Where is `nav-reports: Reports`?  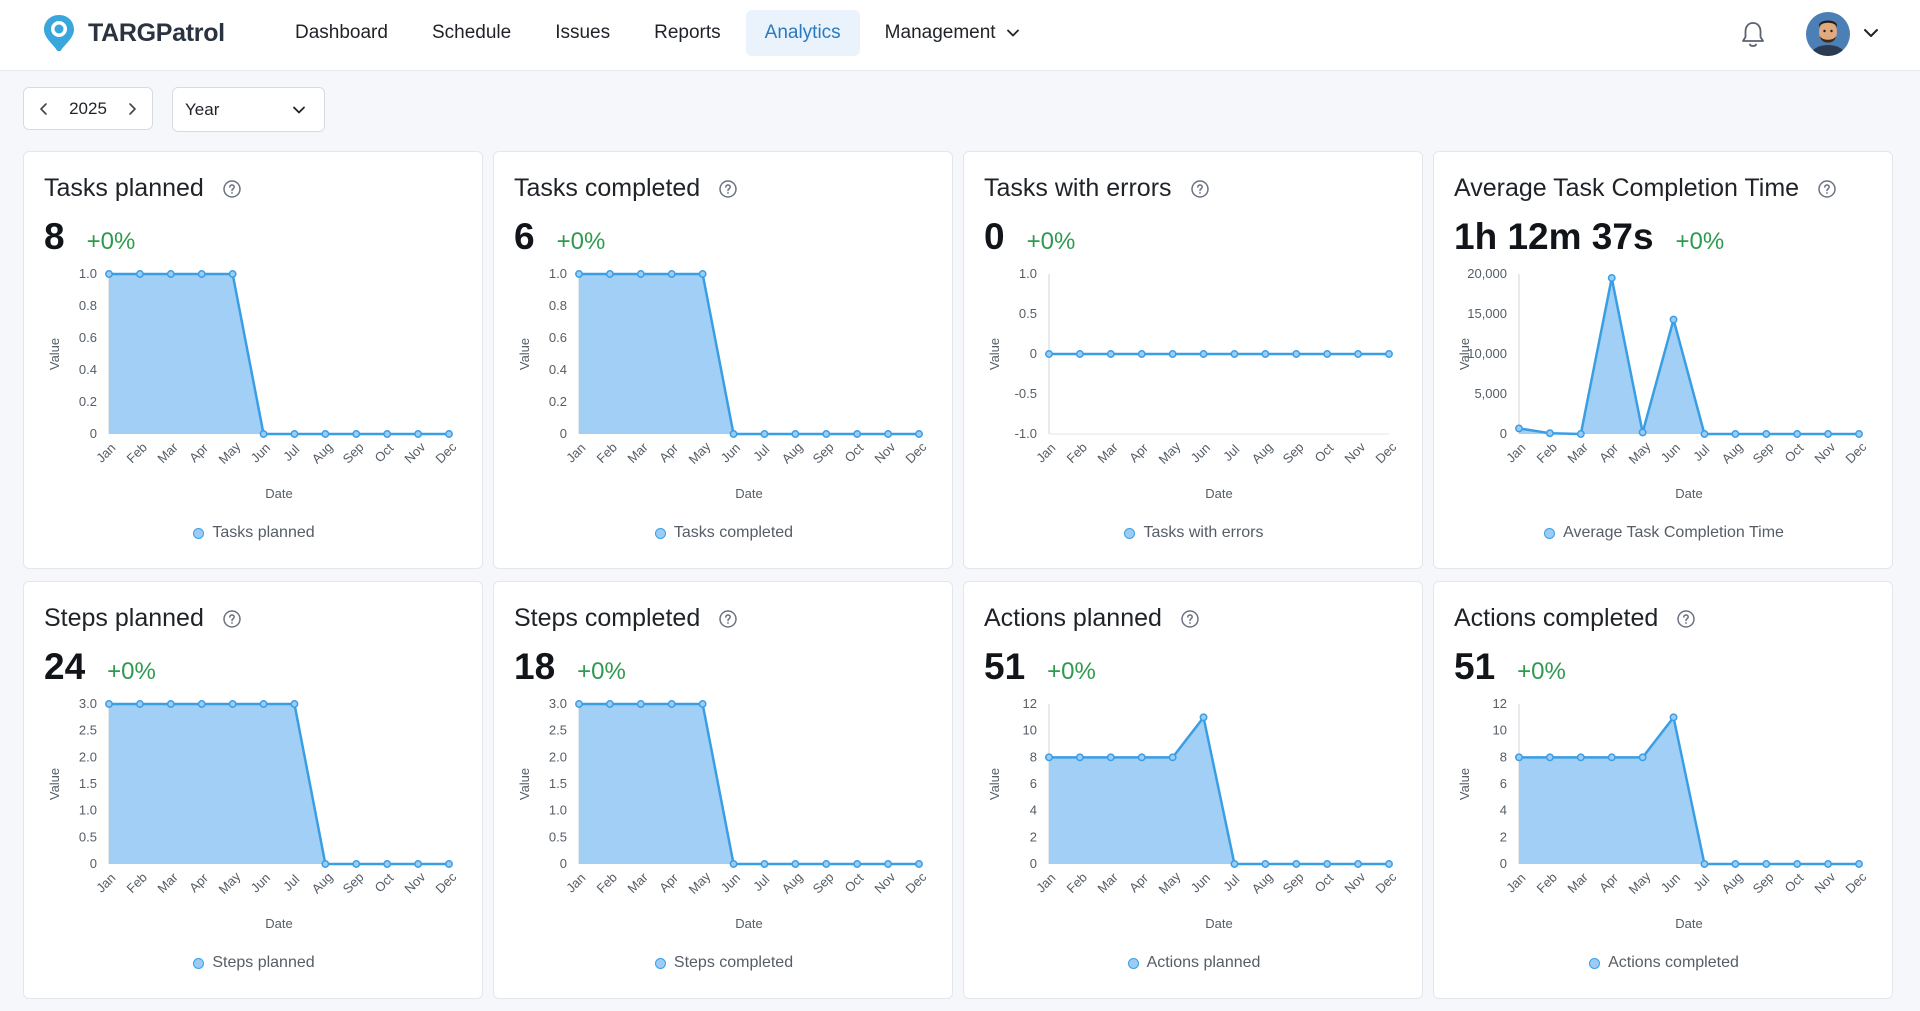
nav-reports: Reports is located at coordinates (687, 33).